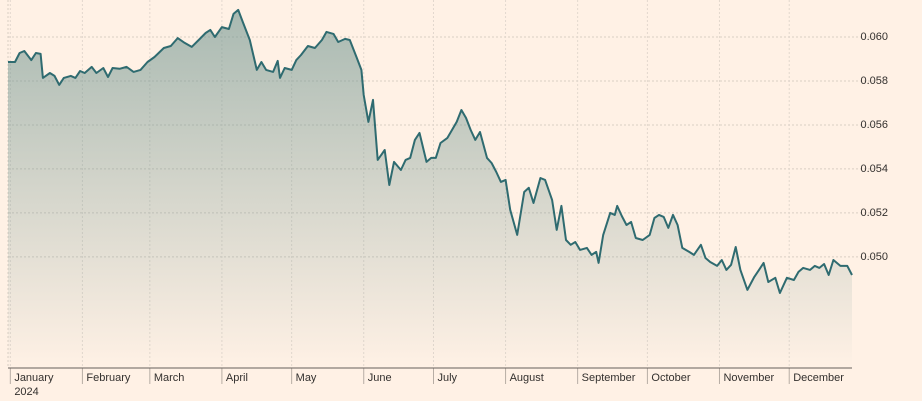 The height and width of the screenshot is (401, 922). What do you see at coordinates (609, 378) in the screenshot?
I see `x-tick-label: September` at bounding box center [609, 378].